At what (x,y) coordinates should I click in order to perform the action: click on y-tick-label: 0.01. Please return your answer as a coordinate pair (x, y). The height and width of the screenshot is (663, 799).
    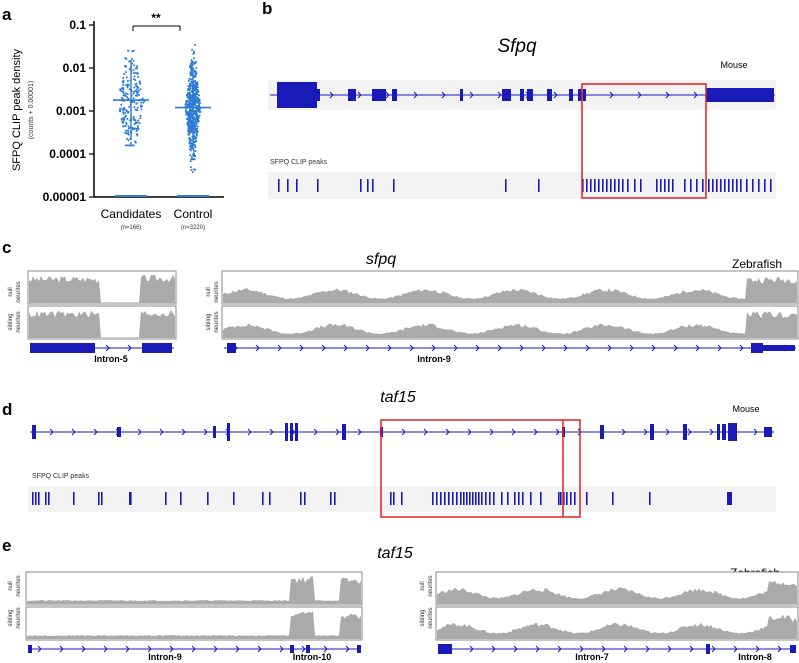
    Looking at the image, I should click on (75, 68).